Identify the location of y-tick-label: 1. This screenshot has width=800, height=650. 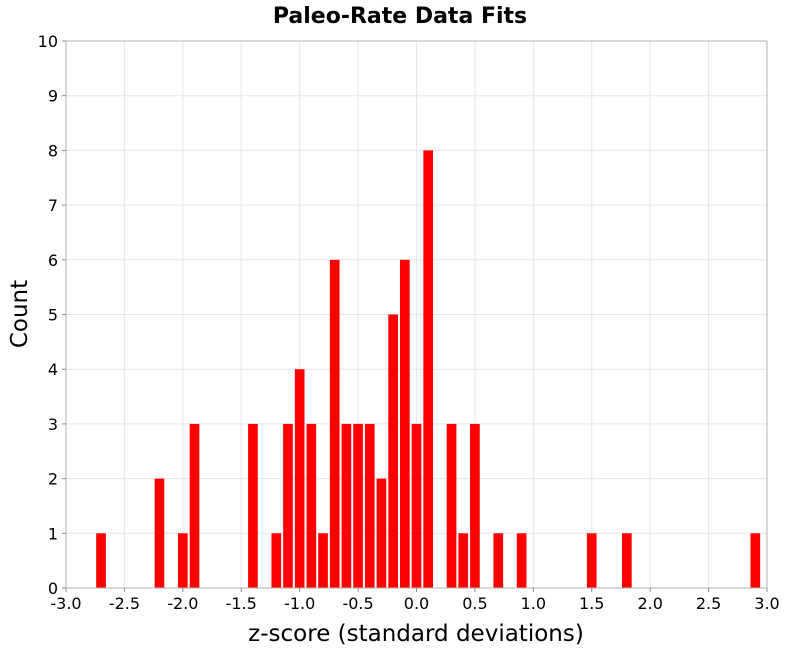
(53, 533).